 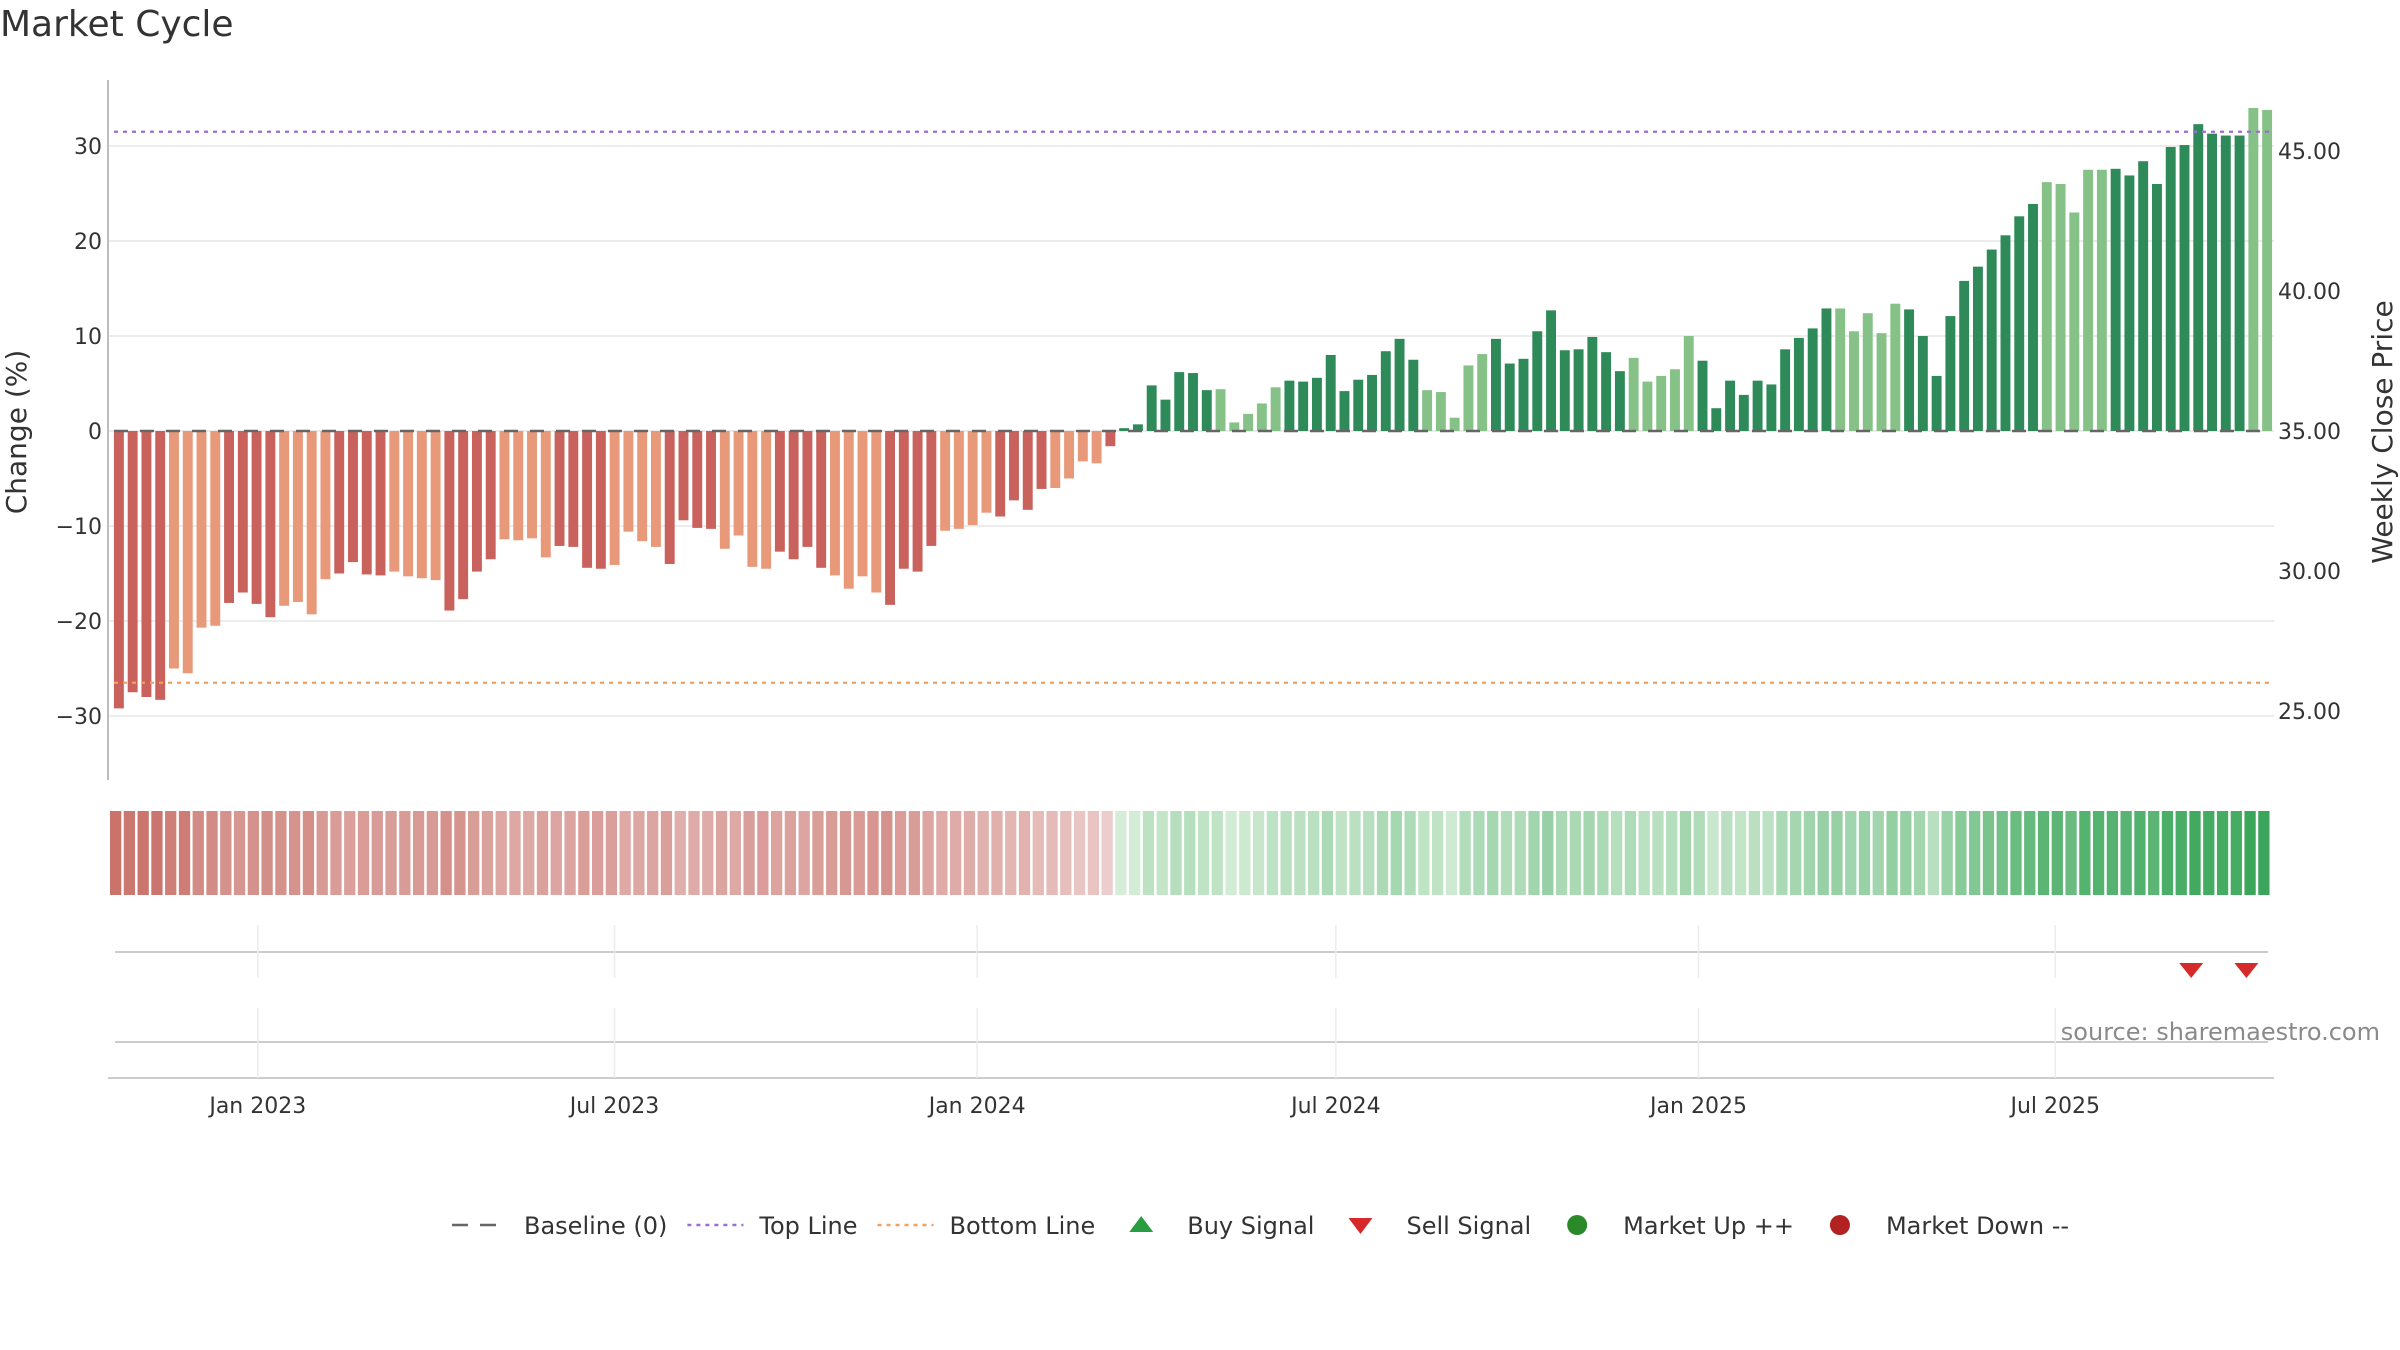 What do you see at coordinates (1468, 1226) in the screenshot?
I see `legend-label: Sell Signal` at bounding box center [1468, 1226].